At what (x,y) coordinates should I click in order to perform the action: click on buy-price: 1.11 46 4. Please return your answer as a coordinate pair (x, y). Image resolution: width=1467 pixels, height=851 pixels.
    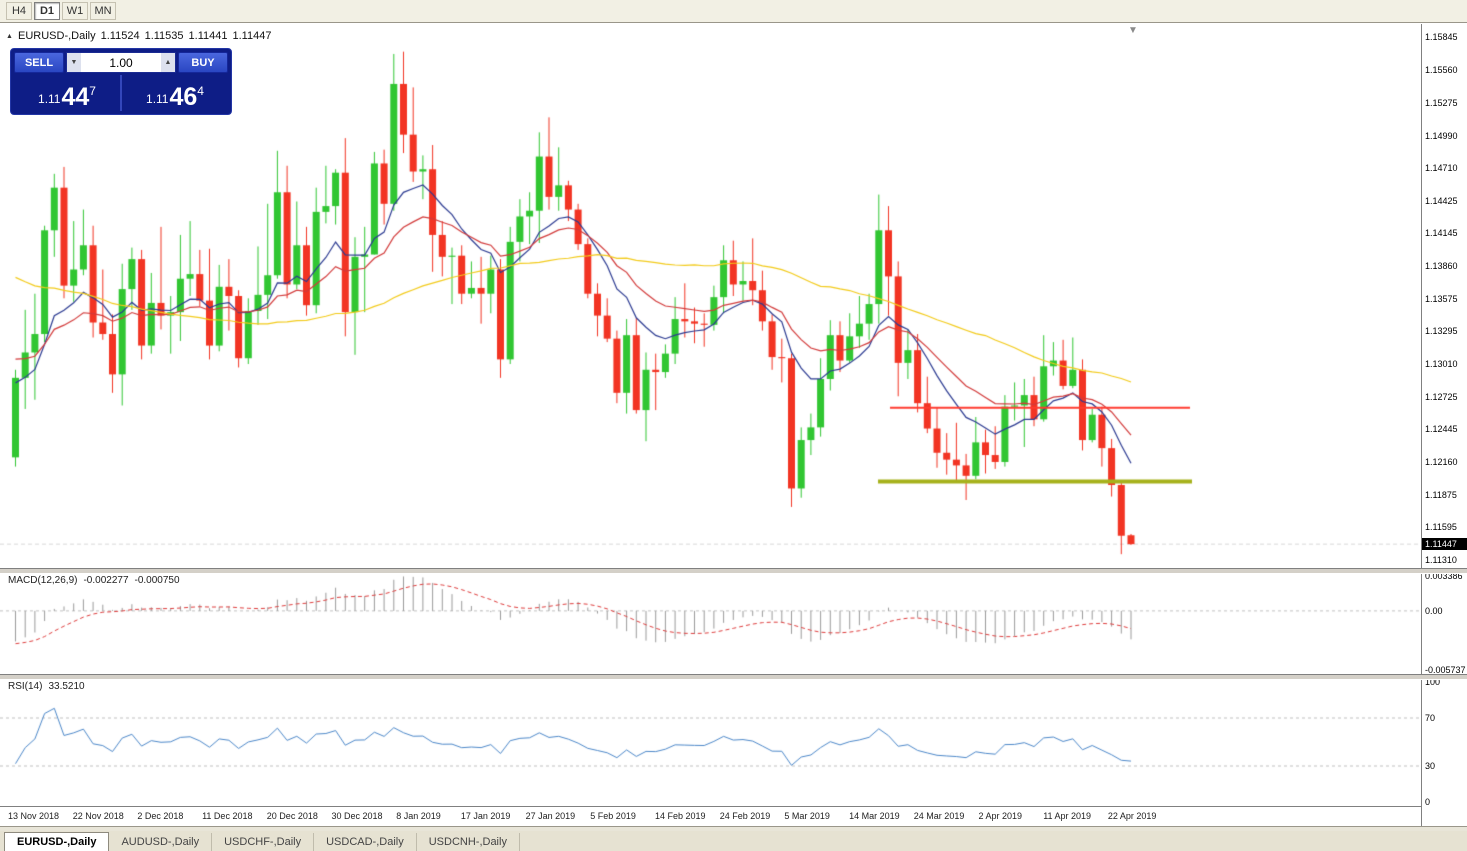
    Looking at the image, I should click on (175, 93).